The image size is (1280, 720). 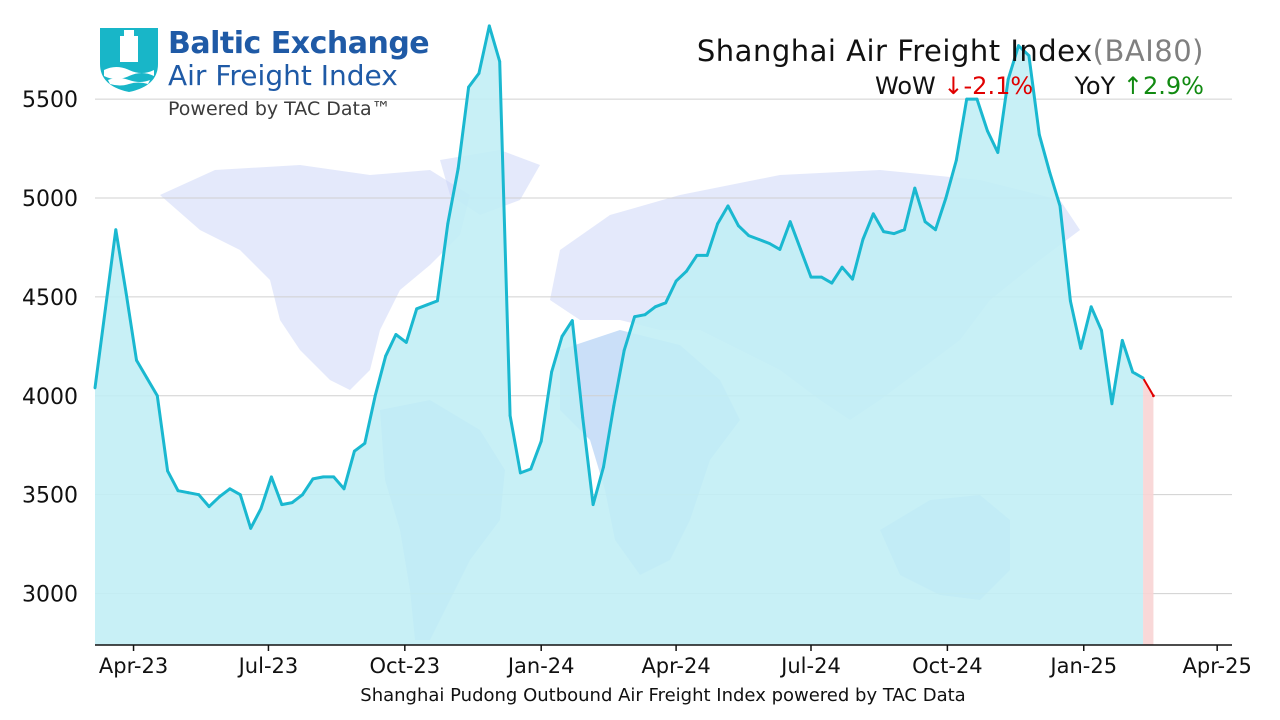 What do you see at coordinates (998, 86) in the screenshot?
I see `wow-value: -2.1%` at bounding box center [998, 86].